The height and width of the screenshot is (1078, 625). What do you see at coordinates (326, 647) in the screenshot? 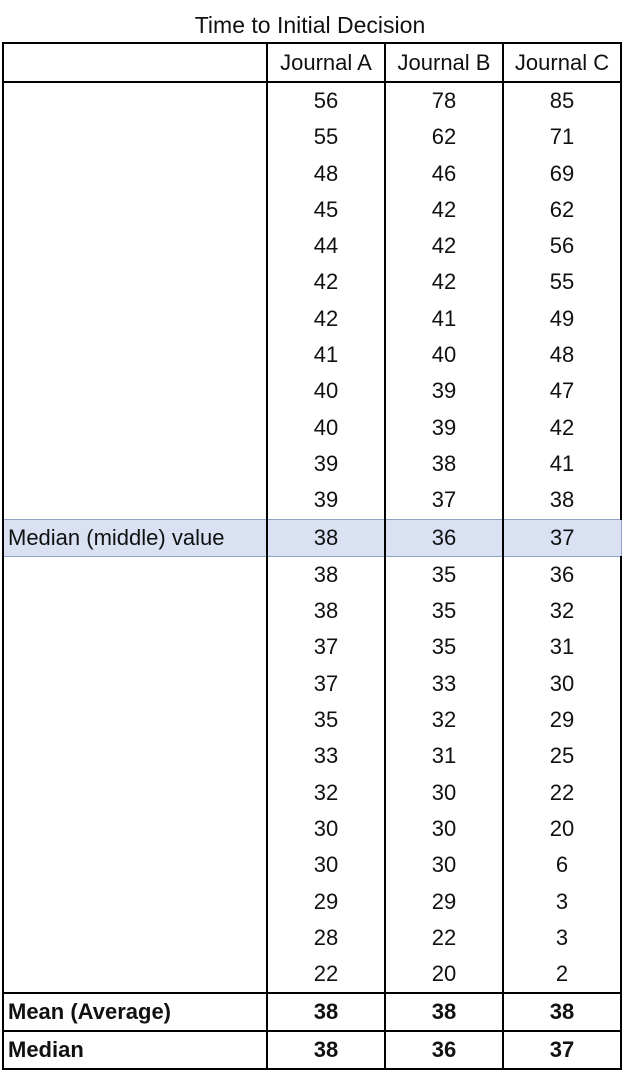
I see `journal-a-value: 37` at bounding box center [326, 647].